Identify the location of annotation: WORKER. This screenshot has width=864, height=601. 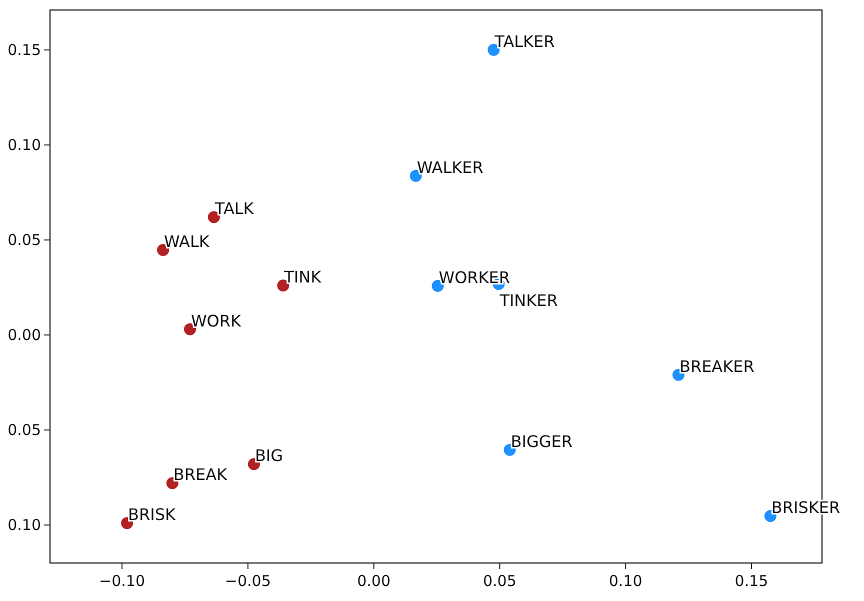
(474, 277).